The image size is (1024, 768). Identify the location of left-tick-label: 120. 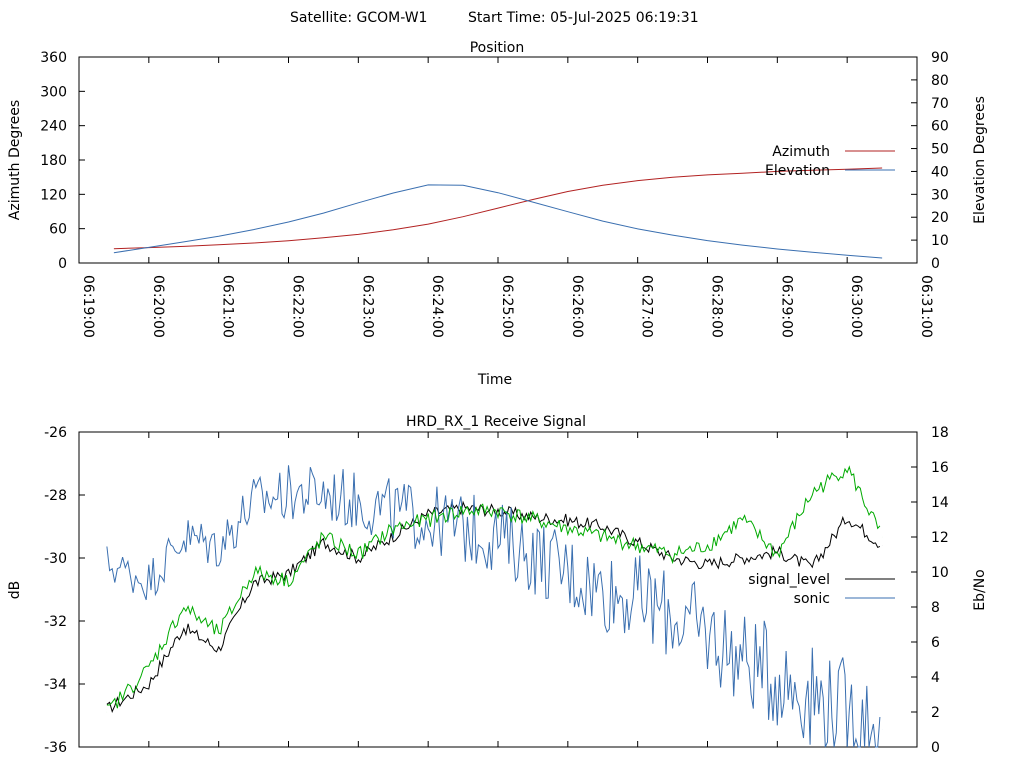
(53, 195).